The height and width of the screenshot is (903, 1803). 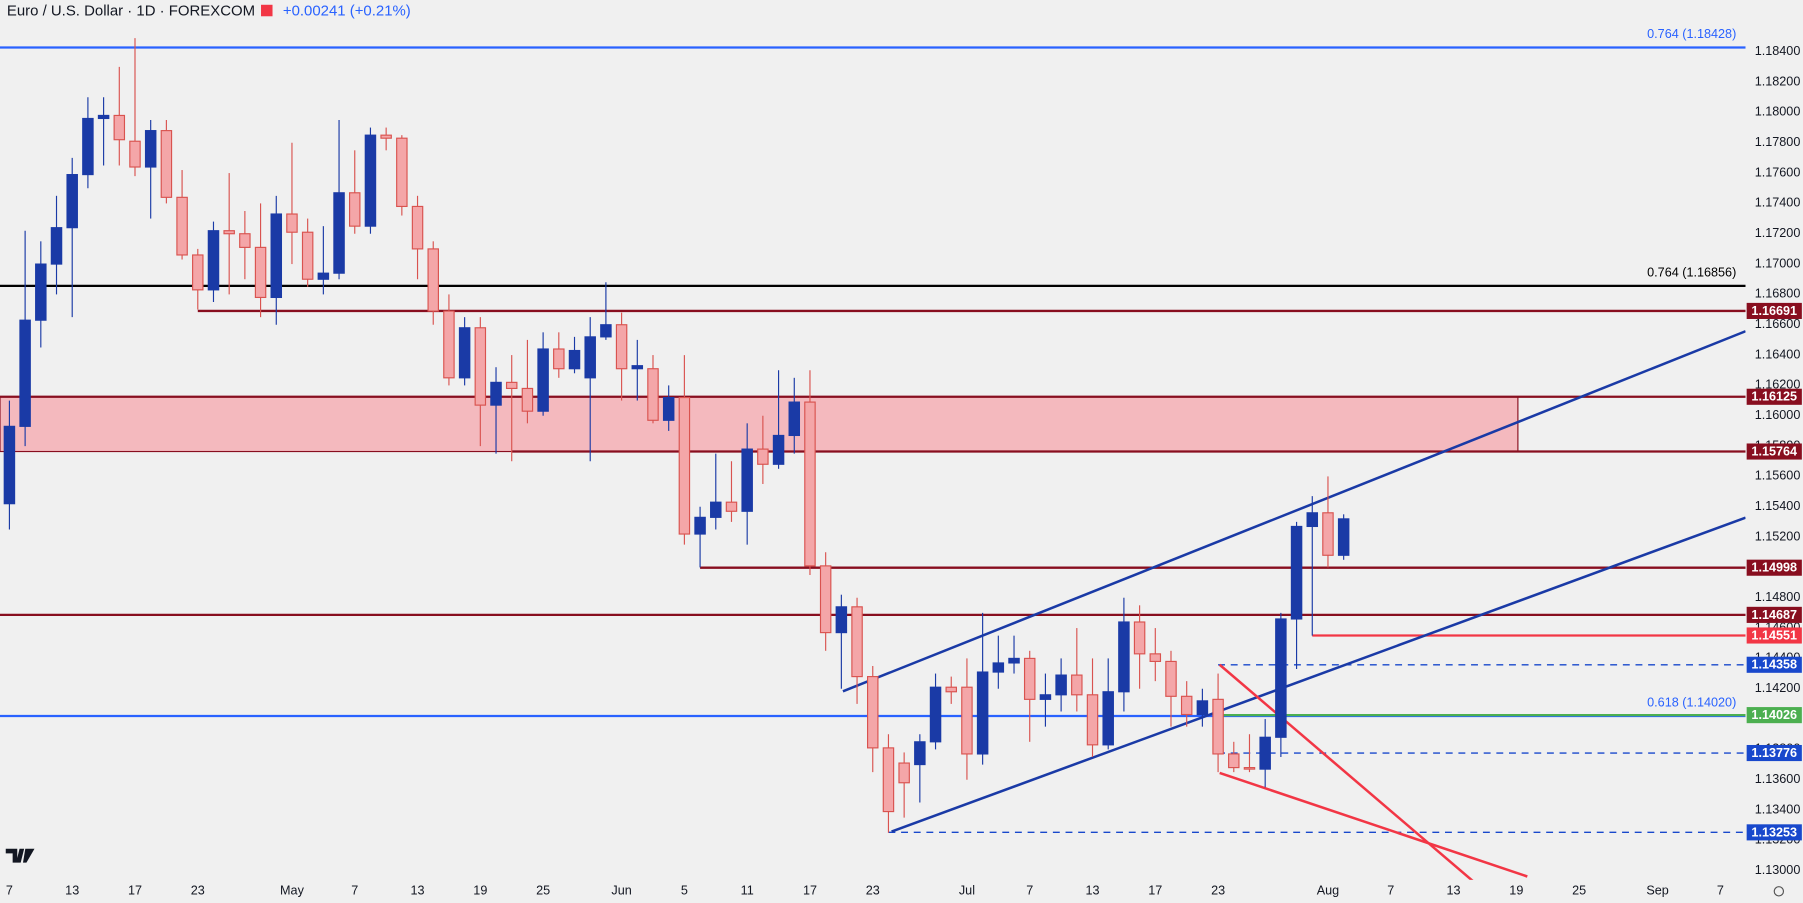 I want to click on x-tick-label: May, so click(x=292, y=891).